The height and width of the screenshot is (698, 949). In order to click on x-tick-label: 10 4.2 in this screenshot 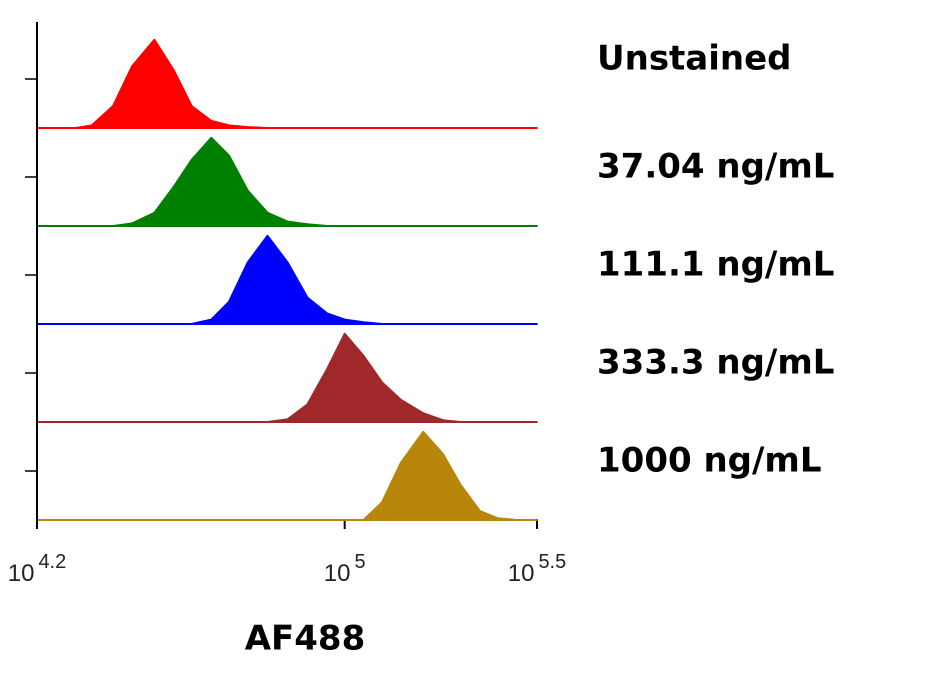, I will do `click(37, 569)`.